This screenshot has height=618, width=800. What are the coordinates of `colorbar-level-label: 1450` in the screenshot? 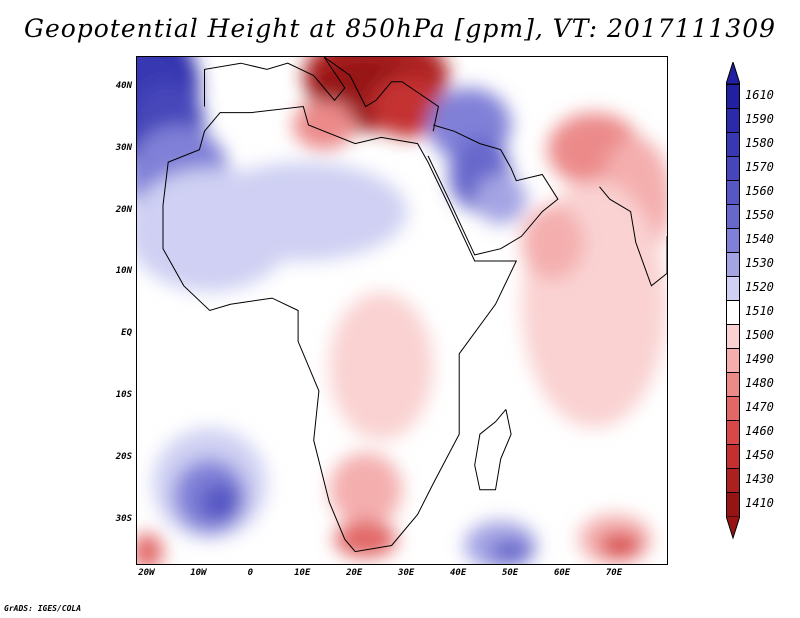 It's located at (759, 455).